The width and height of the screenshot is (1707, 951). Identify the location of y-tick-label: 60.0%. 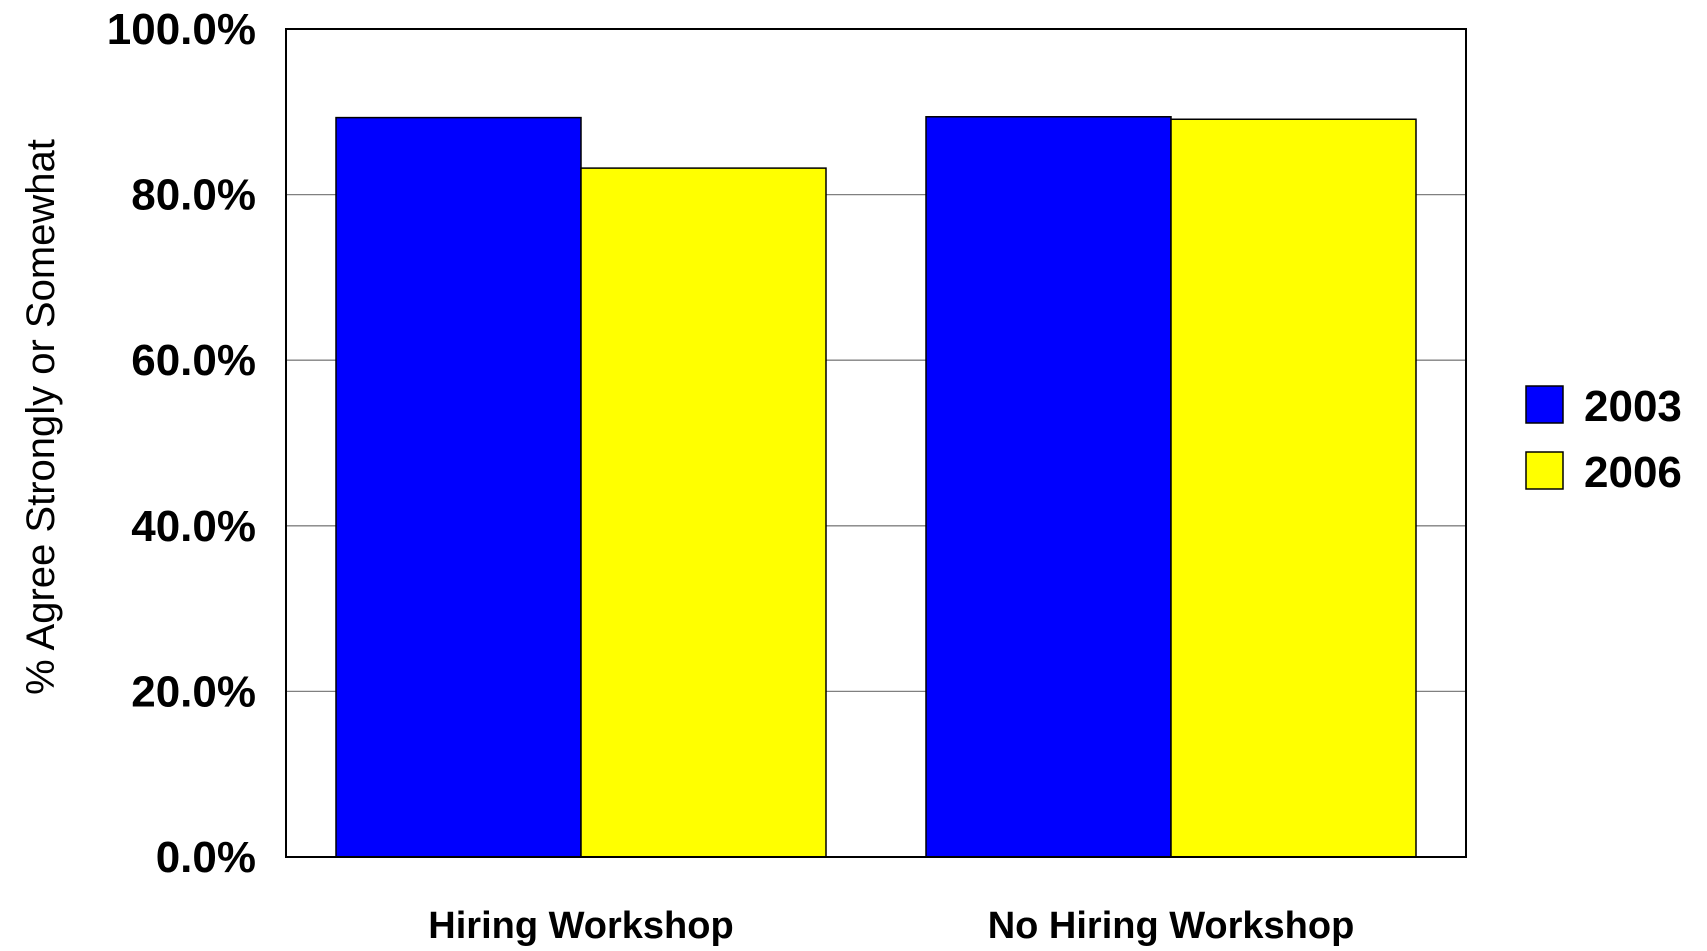
(193, 360).